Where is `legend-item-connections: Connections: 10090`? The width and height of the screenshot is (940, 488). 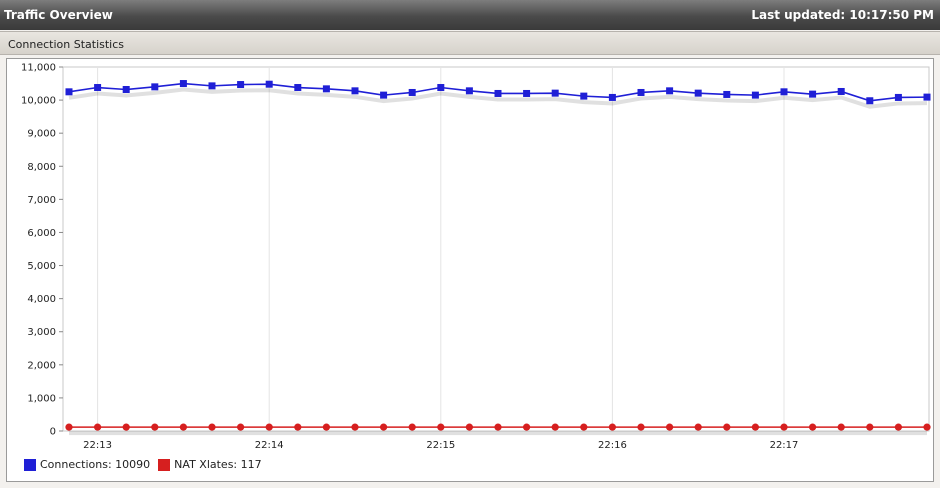
legend-item-connections: Connections: 10090 is located at coordinates (87, 464).